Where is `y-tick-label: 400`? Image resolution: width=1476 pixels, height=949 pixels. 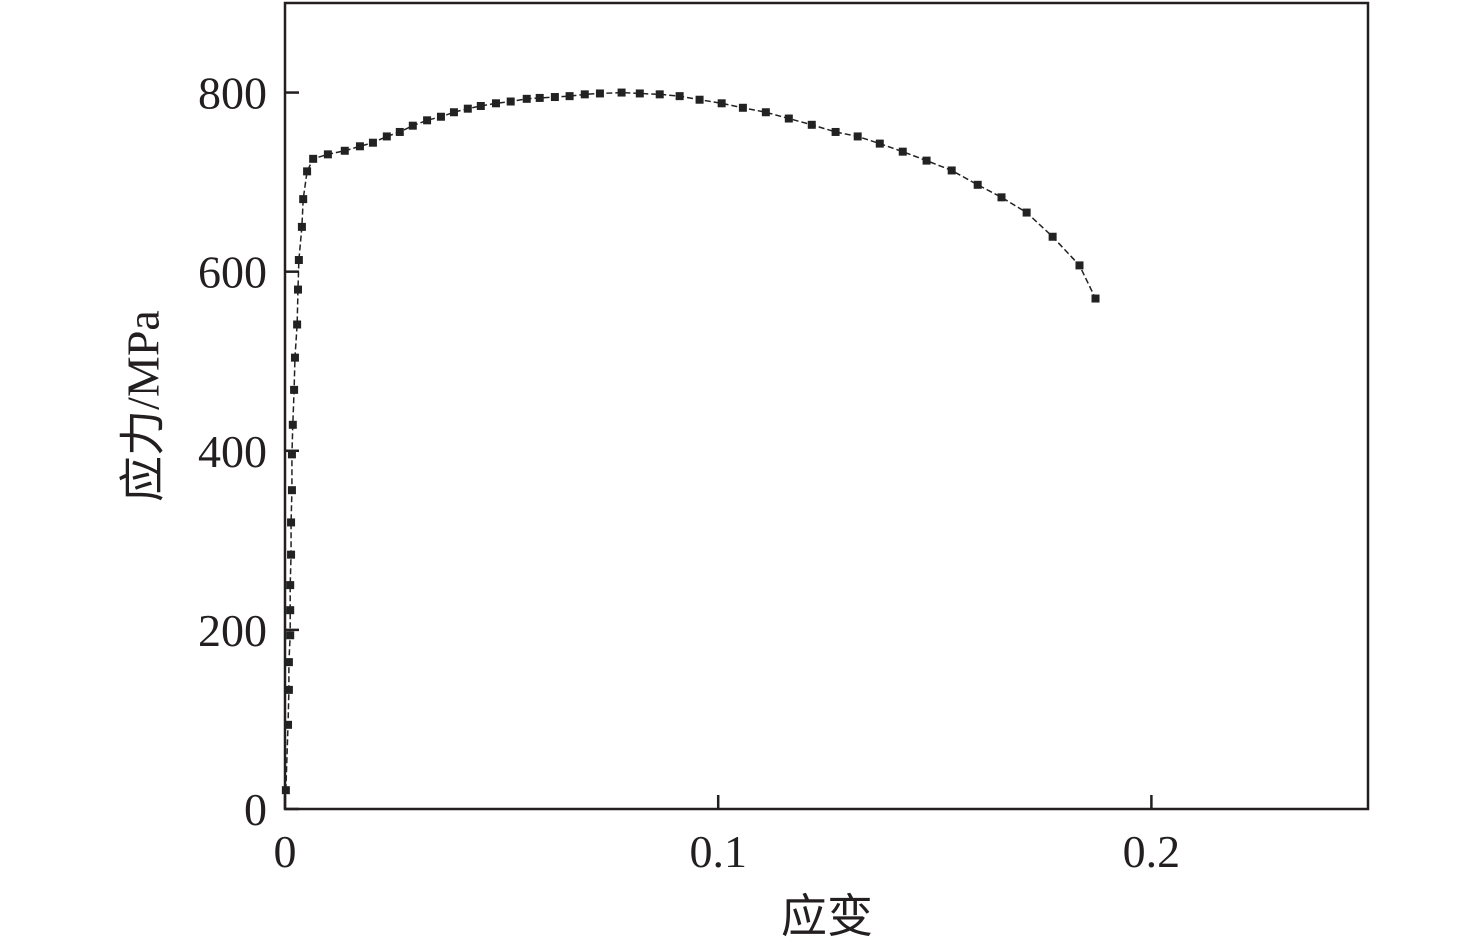 y-tick-label: 400 is located at coordinates (232, 451).